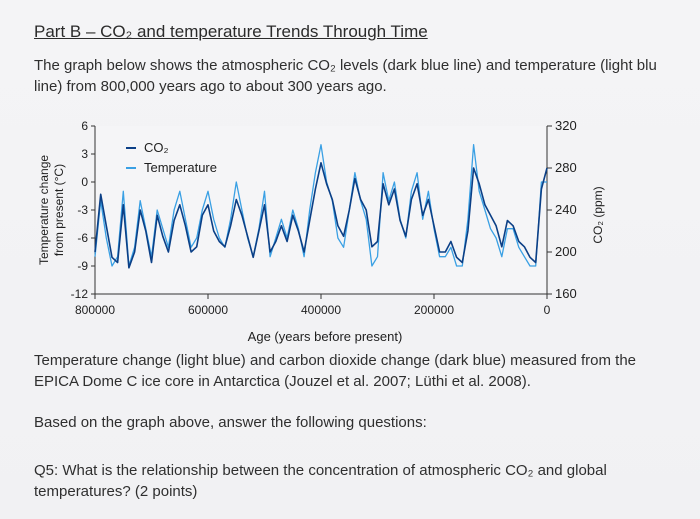 The image size is (700, 519). I want to click on y-axis-right-label: CO₂ (ppm), so click(598, 214).